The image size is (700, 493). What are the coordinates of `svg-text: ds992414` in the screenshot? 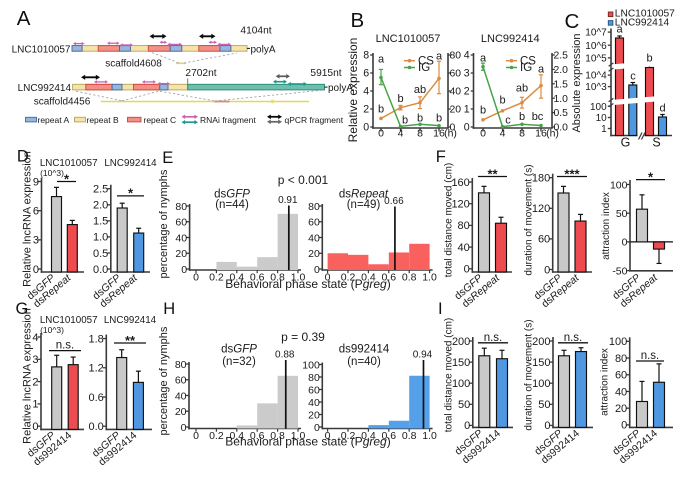 It's located at (364, 350).